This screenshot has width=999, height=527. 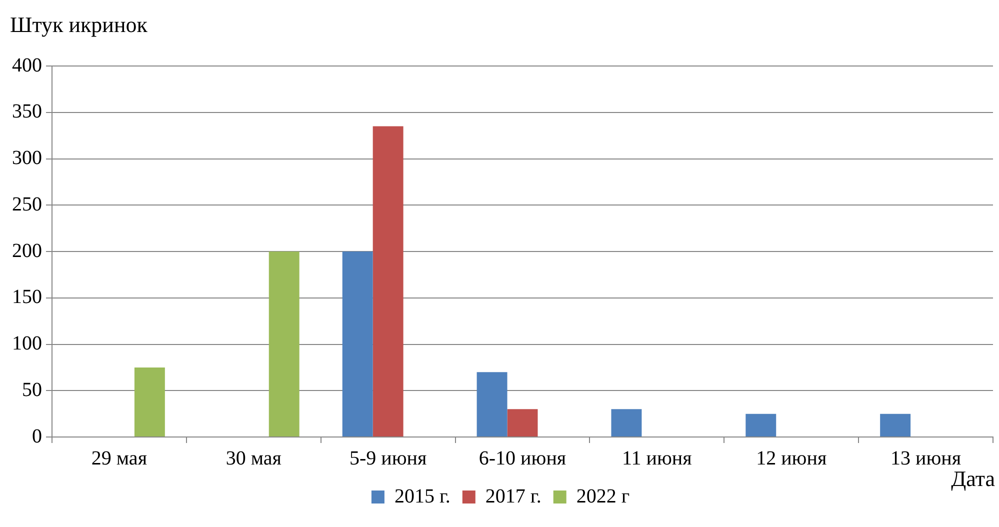 I want to click on x-tick-label: 12 июня, so click(x=791, y=458).